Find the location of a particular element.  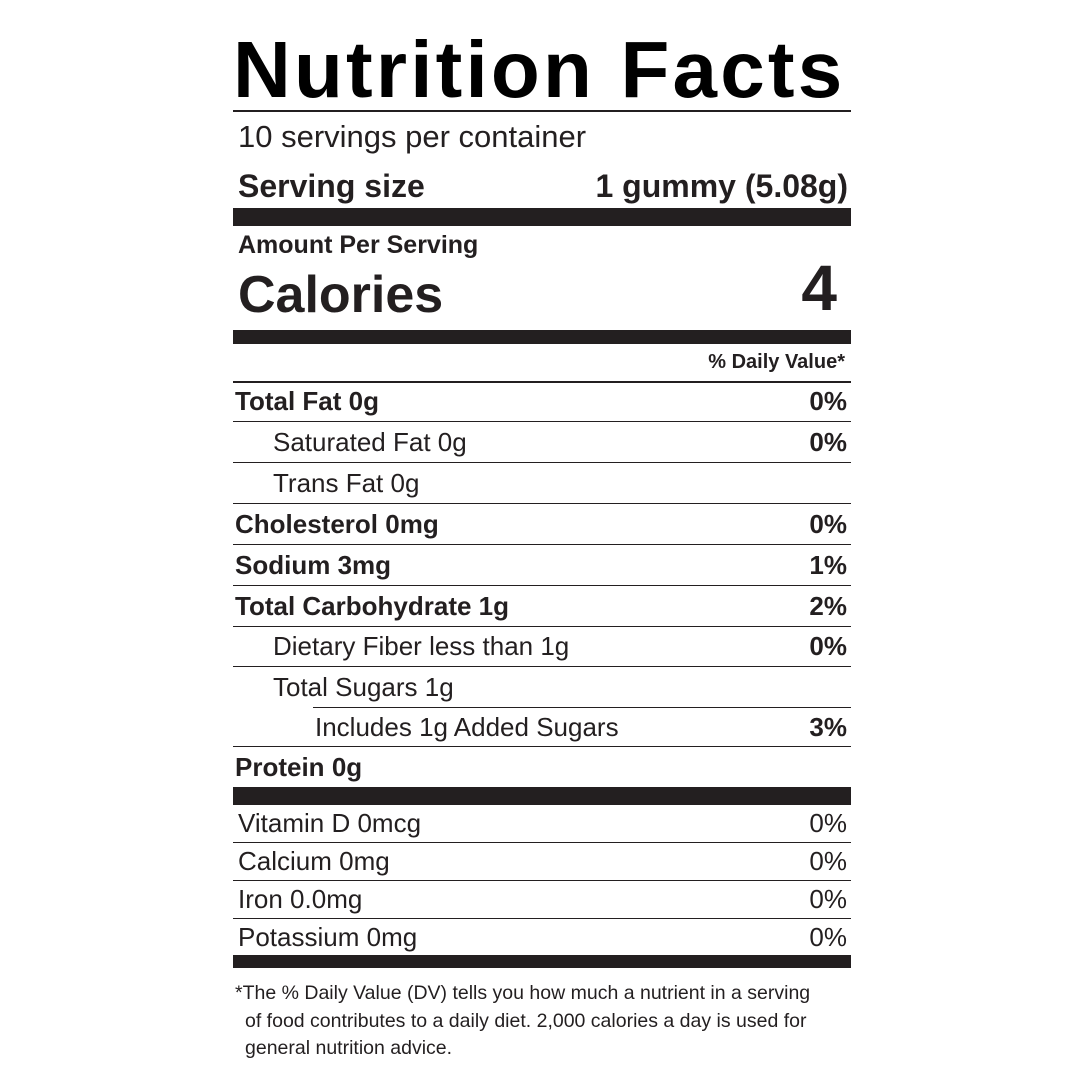

calories-label: Calories is located at coordinates (341, 295).